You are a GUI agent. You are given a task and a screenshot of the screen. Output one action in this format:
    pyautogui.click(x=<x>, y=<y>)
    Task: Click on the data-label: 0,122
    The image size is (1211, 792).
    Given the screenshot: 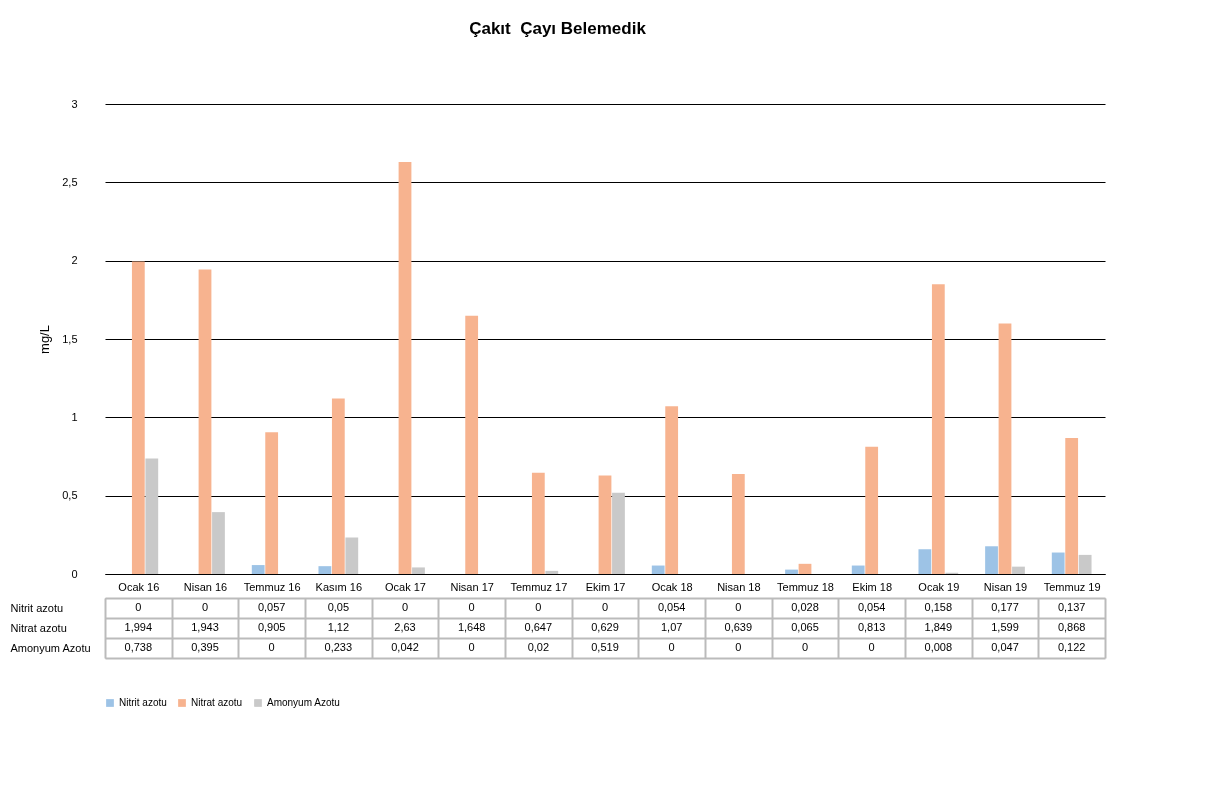 What is the action you would take?
    pyautogui.click(x=1071, y=647)
    